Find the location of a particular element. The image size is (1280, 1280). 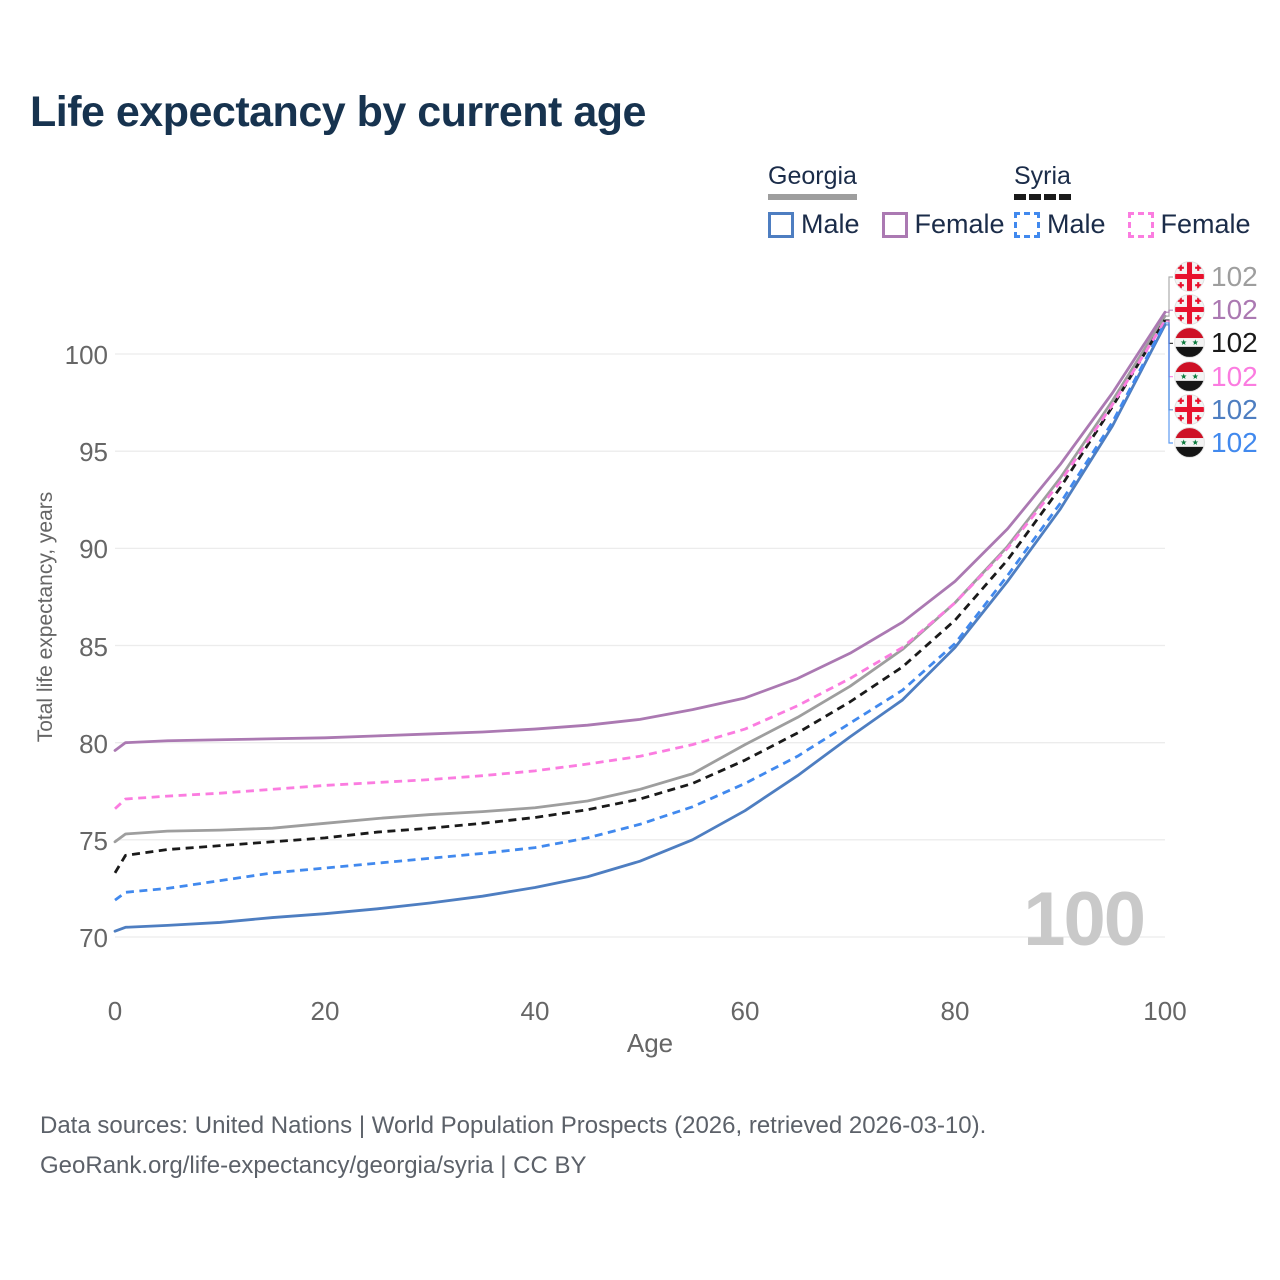

series-end-label-georgia-female: 102 is located at coordinates (1216, 309).